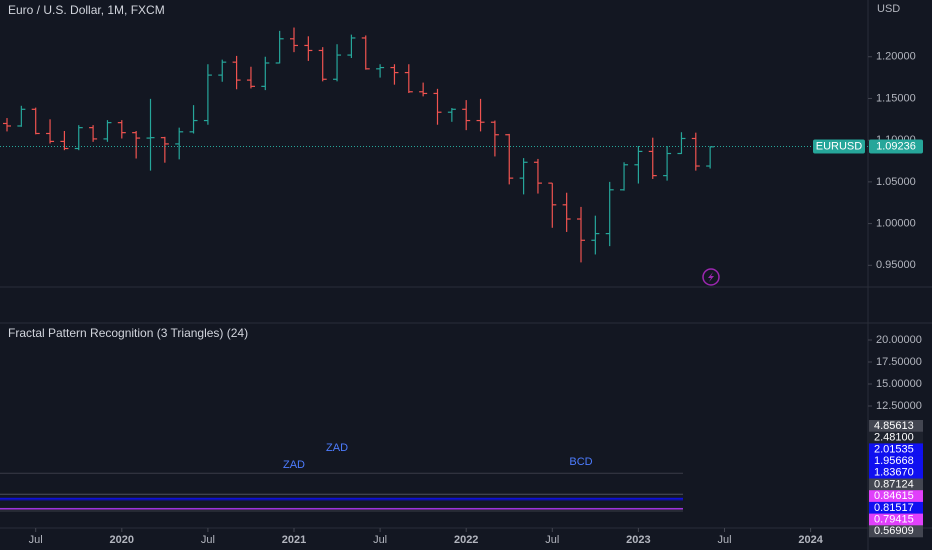  What do you see at coordinates (899, 406) in the screenshot?
I see `y-tick-label: 12.50000` at bounding box center [899, 406].